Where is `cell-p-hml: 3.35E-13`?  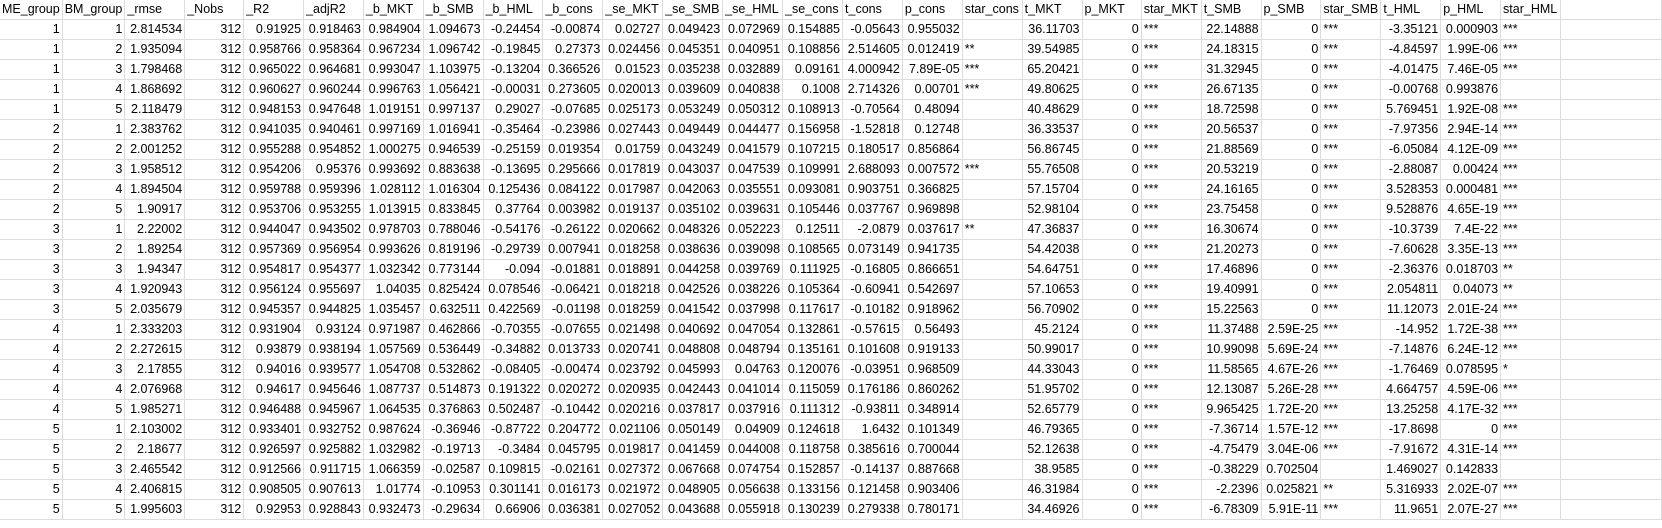
cell-p-hml: 3.35E-13 is located at coordinates (1471, 249).